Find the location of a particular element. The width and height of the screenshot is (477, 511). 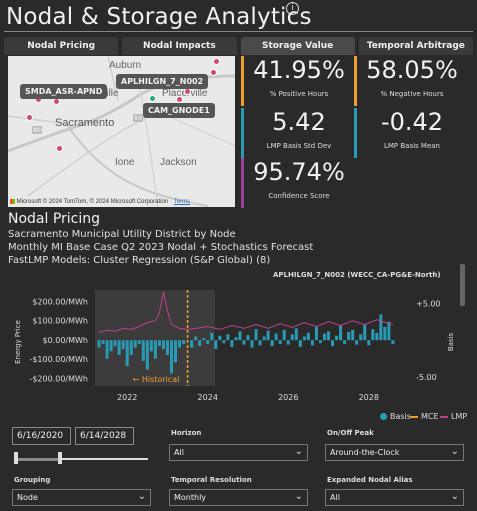

kpi-value: 5.42 is located at coordinates (299, 122).